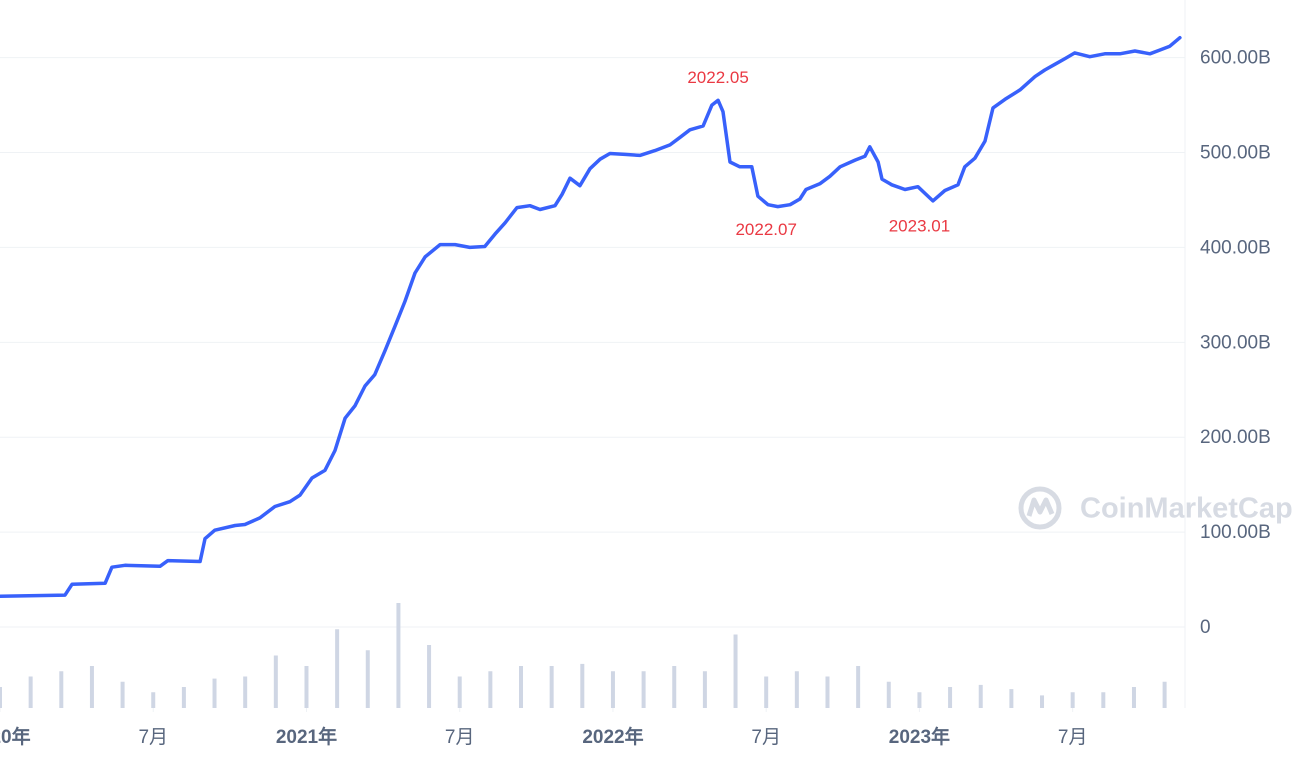 This screenshot has height=760, width=1308. Describe the element at coordinates (1205, 627) in the screenshot. I see `y-tick-label: 0` at that location.